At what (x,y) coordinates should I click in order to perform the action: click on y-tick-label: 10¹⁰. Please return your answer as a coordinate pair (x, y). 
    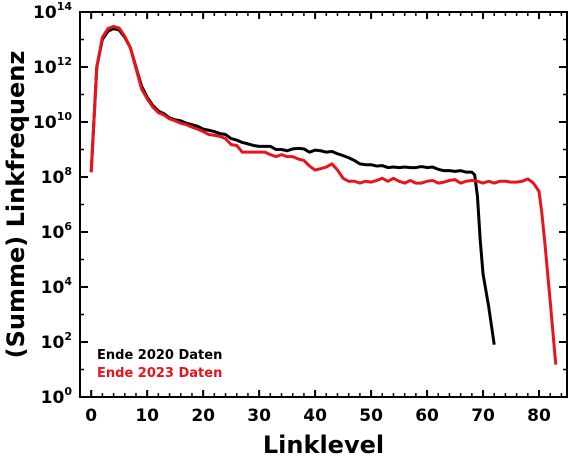
    Looking at the image, I should click on (52, 121).